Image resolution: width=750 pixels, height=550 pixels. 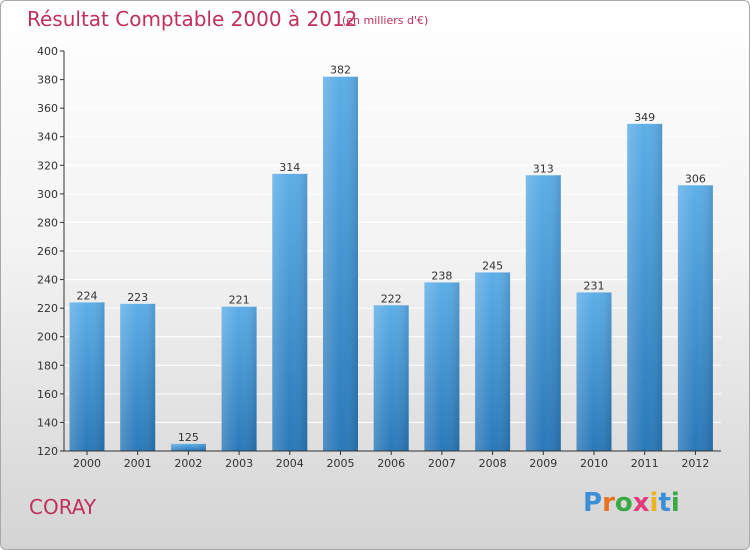 I want to click on x-tick-label-2011: 2011, so click(x=645, y=463).